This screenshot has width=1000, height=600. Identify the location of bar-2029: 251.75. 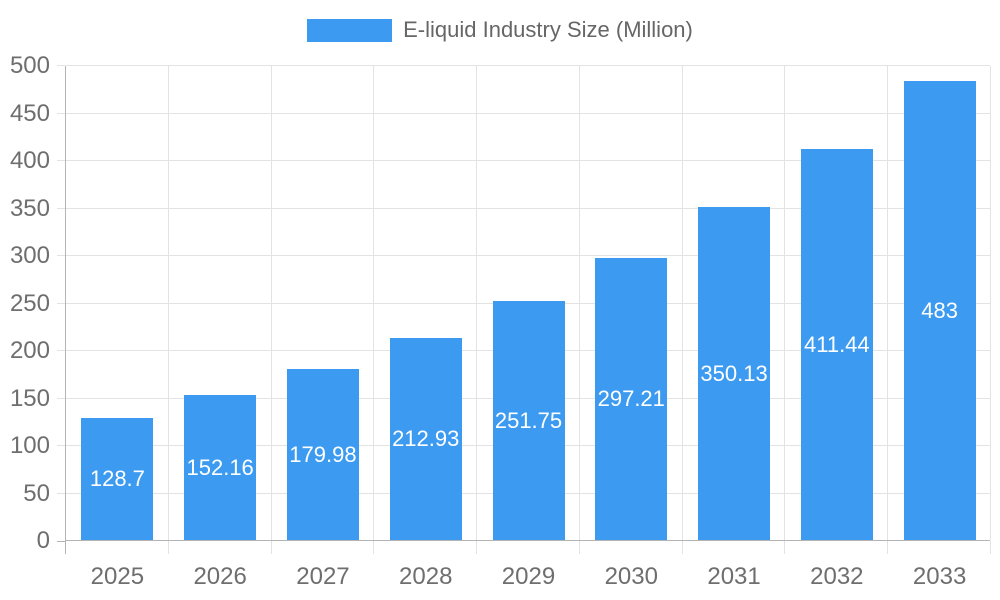
(528, 420).